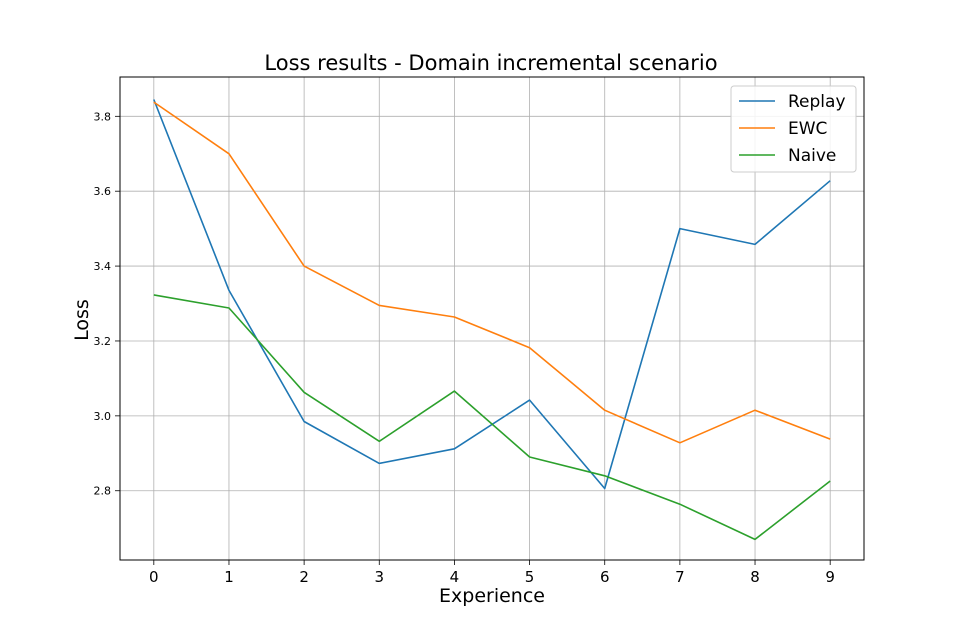 Image resolution: width=960 pixels, height=640 pixels. Describe the element at coordinates (103, 191) in the screenshot. I see `y-tick-label: 3.6` at that location.